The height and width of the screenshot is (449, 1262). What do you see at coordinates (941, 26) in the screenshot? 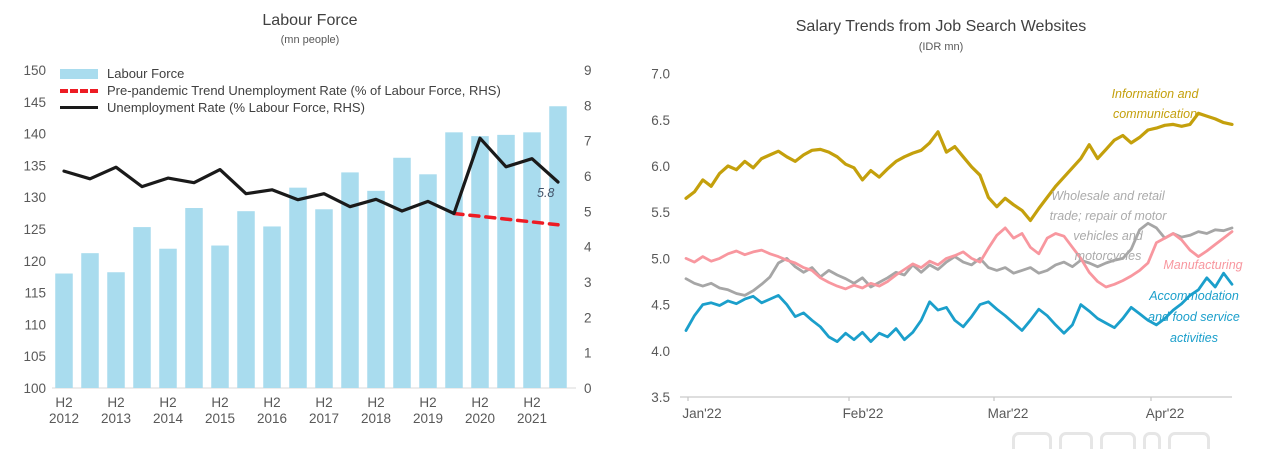
I see `right-chart-title: Salary Trends from Job Search Websites` at bounding box center [941, 26].